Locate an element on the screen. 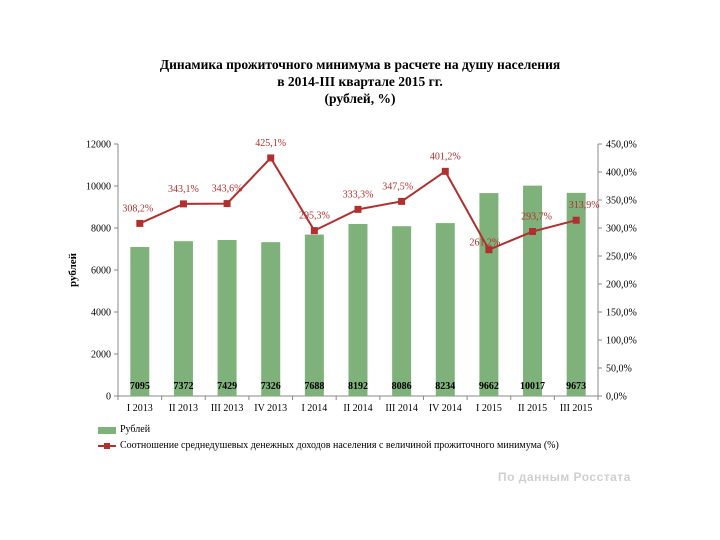 Image resolution: width=720 pixels, height=540 pixels. bar-value-label: 10017 is located at coordinates (532, 386).